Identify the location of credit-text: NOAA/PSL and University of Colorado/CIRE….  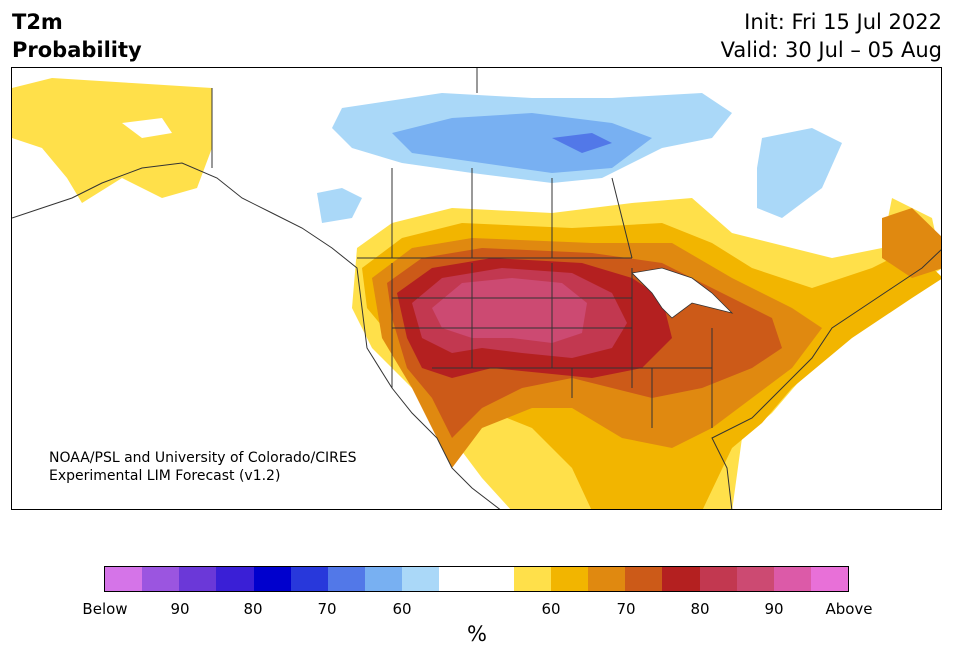
(203, 467).